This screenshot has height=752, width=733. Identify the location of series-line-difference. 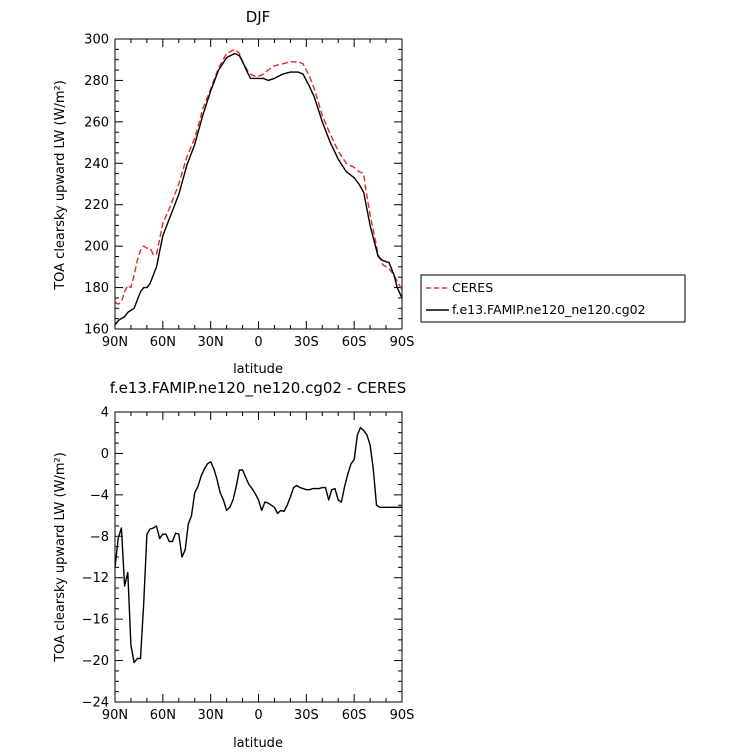
(258, 545).